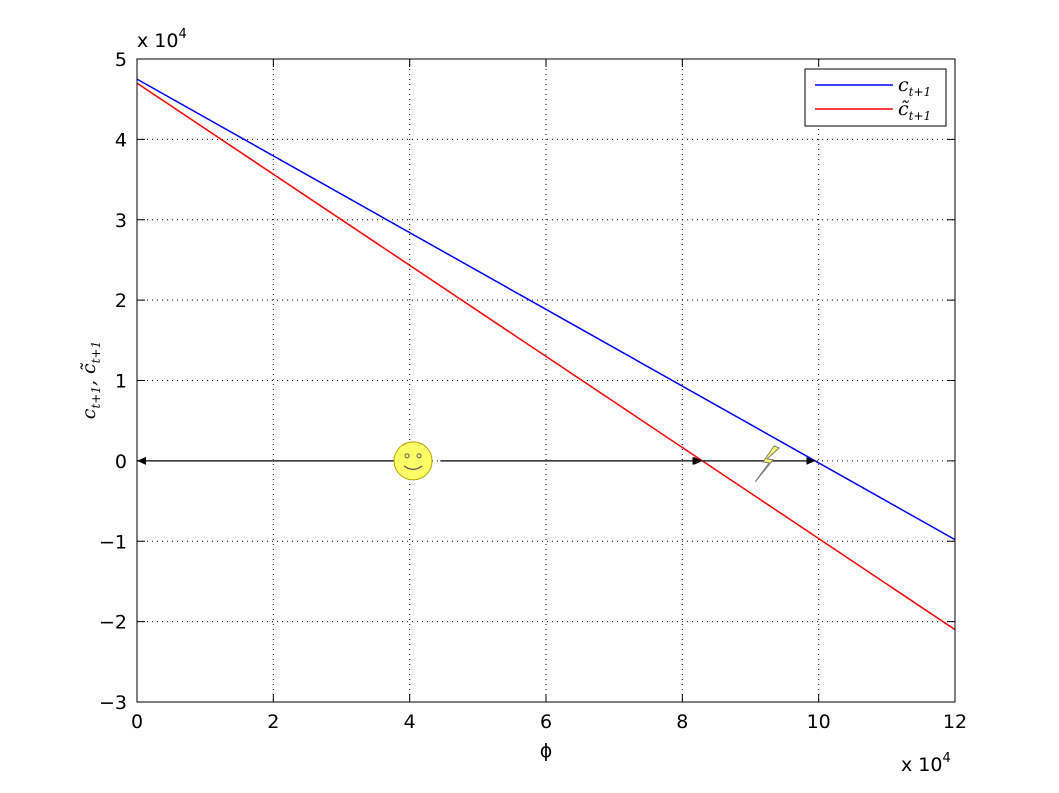 This screenshot has height=793, width=1059. Describe the element at coordinates (546, 722) in the screenshot. I see `x-tick-label: 6` at that location.